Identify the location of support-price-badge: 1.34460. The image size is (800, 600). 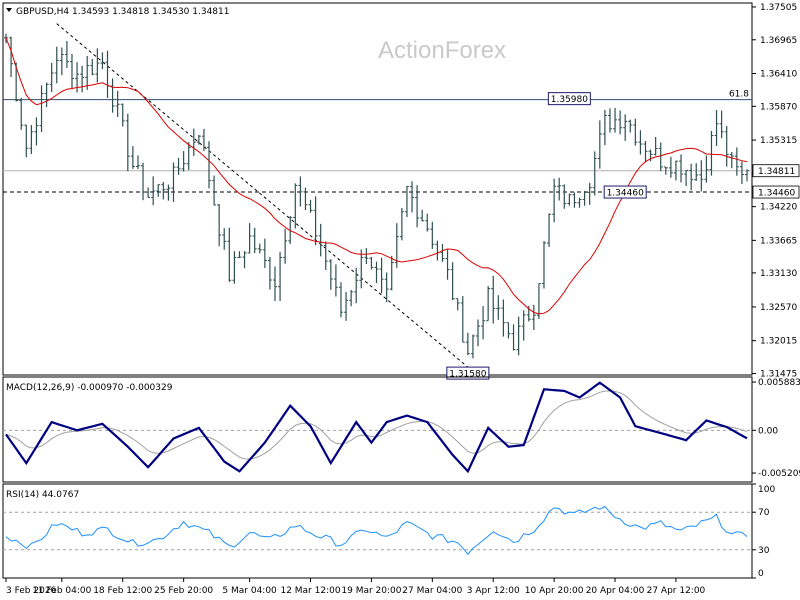
(776, 192).